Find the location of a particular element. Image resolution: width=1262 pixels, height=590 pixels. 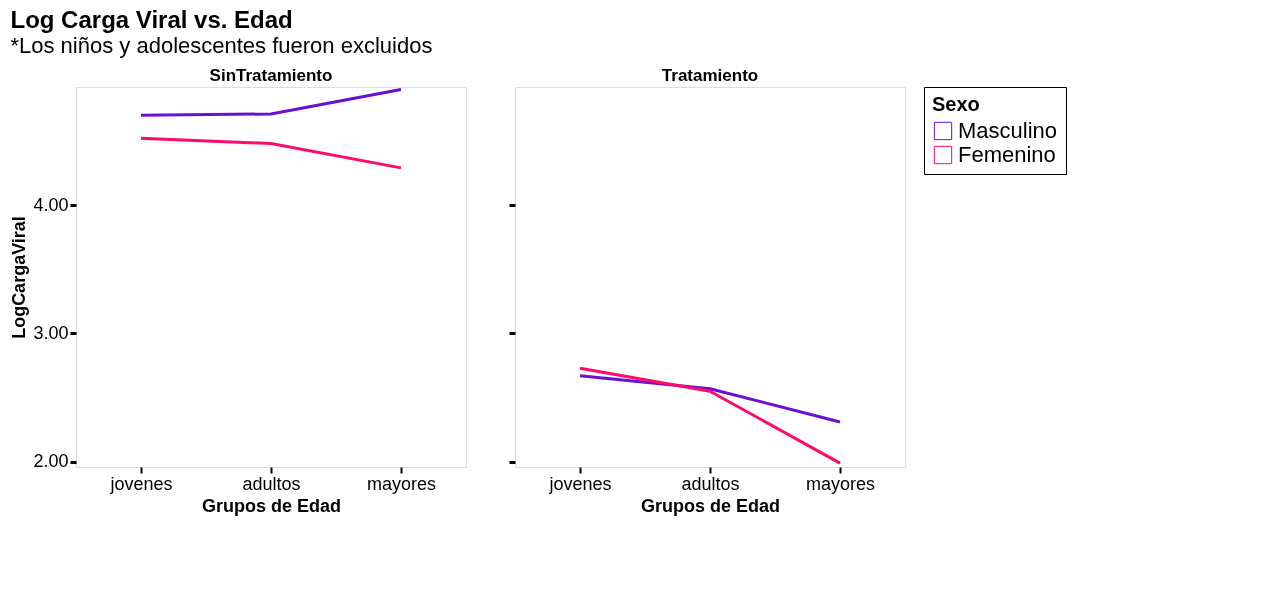

text: *Los niños y adolescentes fueron excluidos is located at coordinates (221, 45).